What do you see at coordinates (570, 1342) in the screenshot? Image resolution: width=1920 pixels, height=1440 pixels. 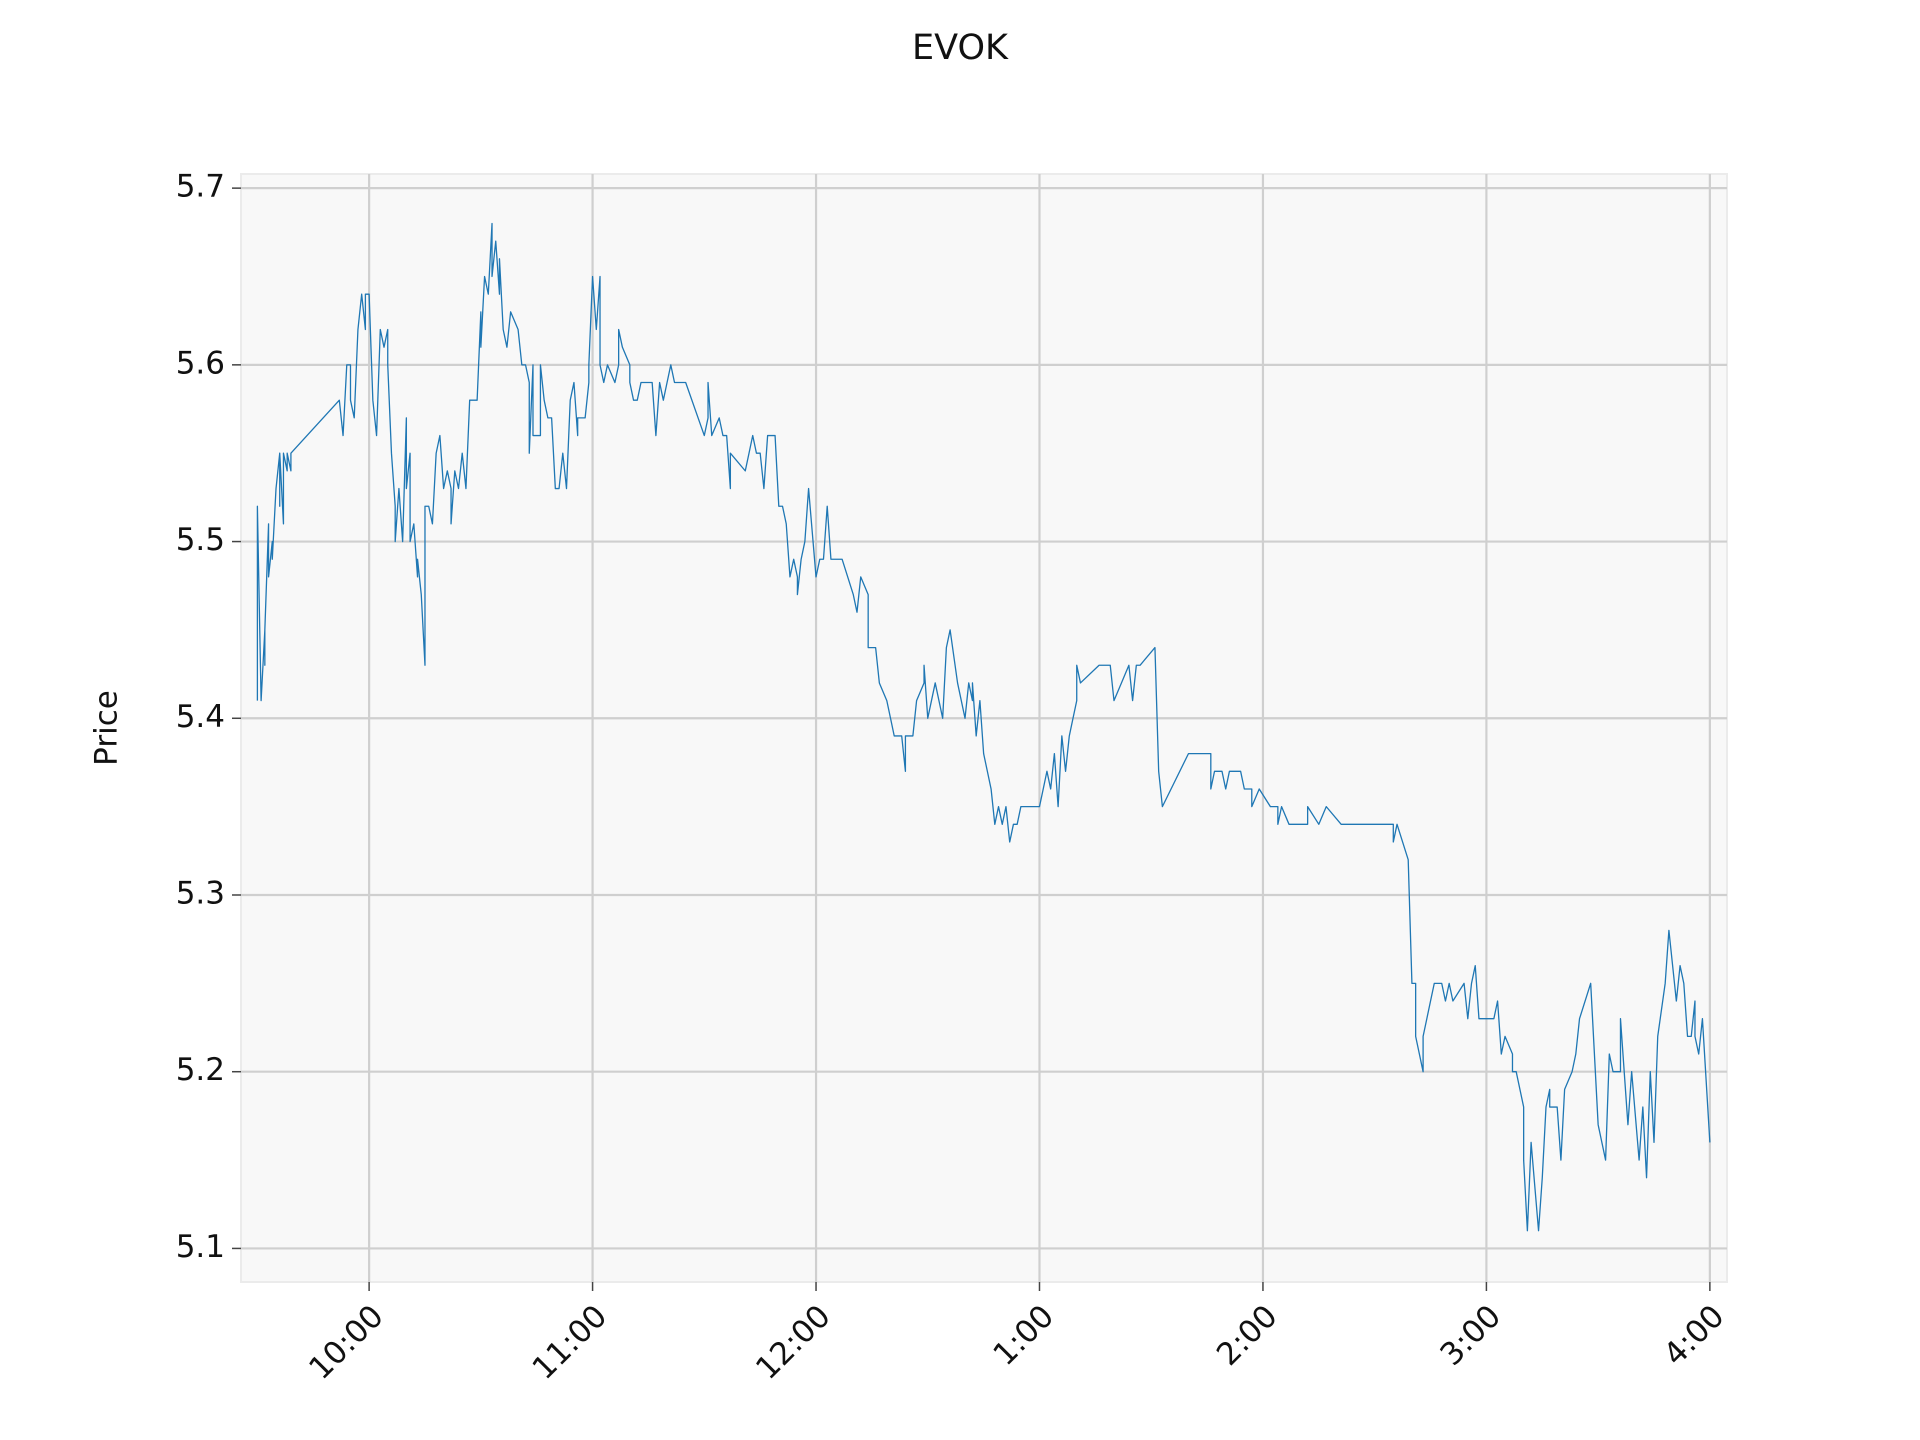 I see `x-tick-label: 11:00` at bounding box center [570, 1342].